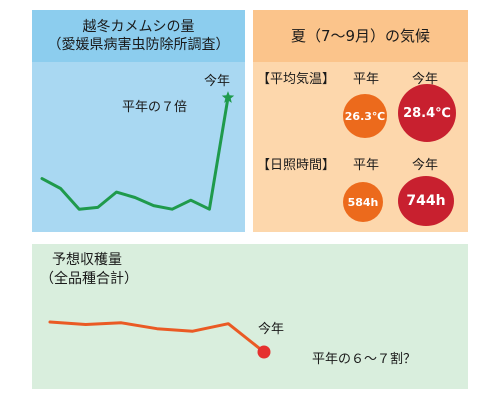 Image resolution: width=500 pixels, height=400 pixels. Describe the element at coordinates (89, 279) in the screenshot. I see `harvest-subtitle: （全品種合計）` at that location.